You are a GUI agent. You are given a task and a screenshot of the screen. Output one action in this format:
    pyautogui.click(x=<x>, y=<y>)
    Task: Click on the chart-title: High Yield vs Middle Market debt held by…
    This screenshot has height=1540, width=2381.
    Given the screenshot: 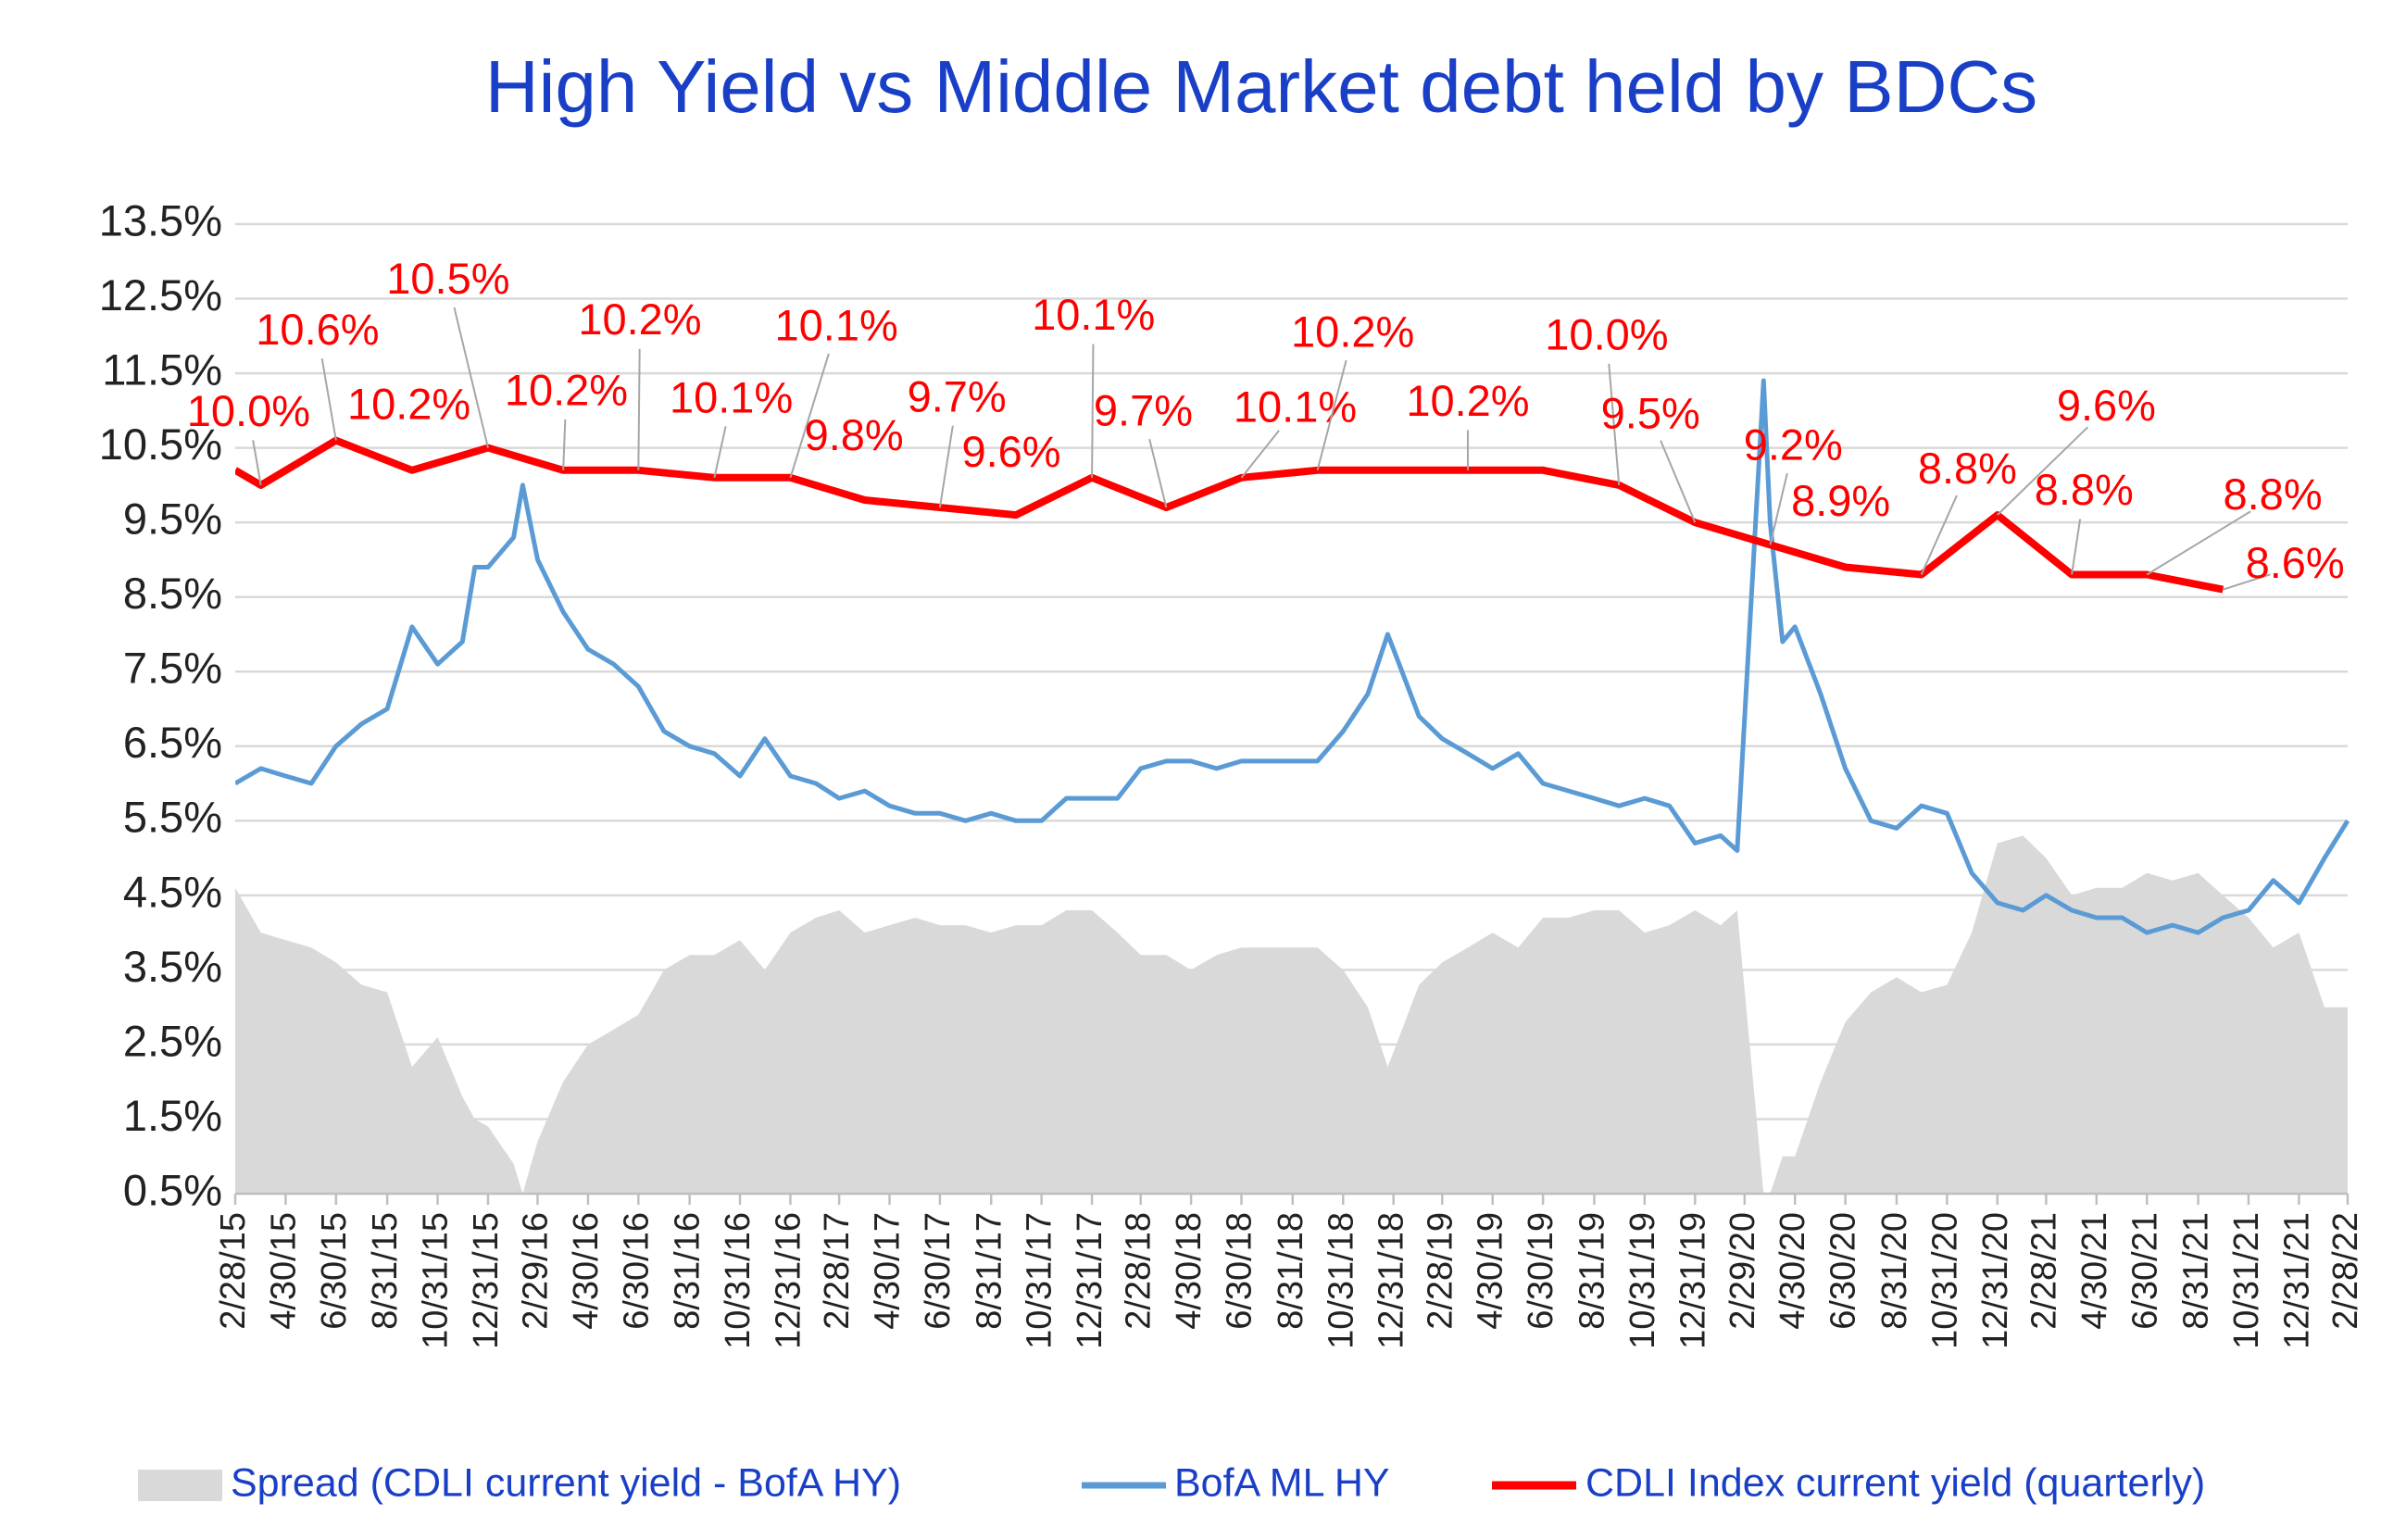 What is the action you would take?
    pyautogui.click(x=1261, y=86)
    